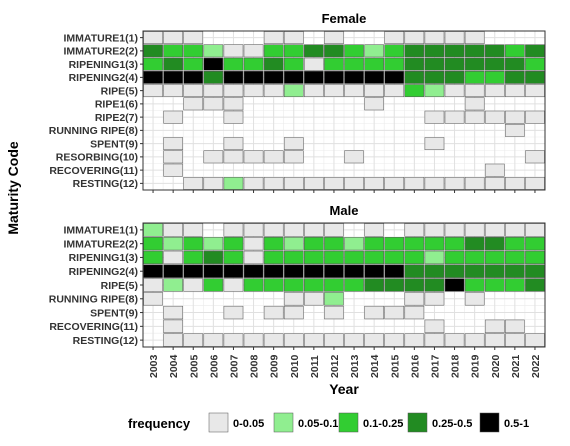 This screenshot has height=446, width=570. What do you see at coordinates (344, 389) in the screenshot?
I see `x-axis-title: Year` at bounding box center [344, 389].